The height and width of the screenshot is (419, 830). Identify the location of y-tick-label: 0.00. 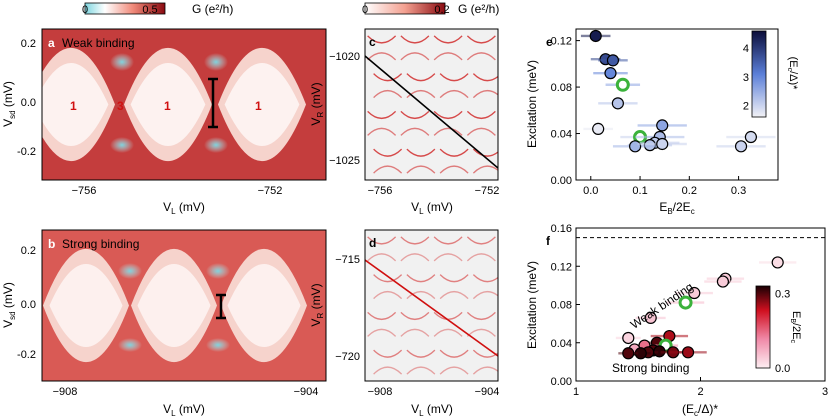
(561, 382).